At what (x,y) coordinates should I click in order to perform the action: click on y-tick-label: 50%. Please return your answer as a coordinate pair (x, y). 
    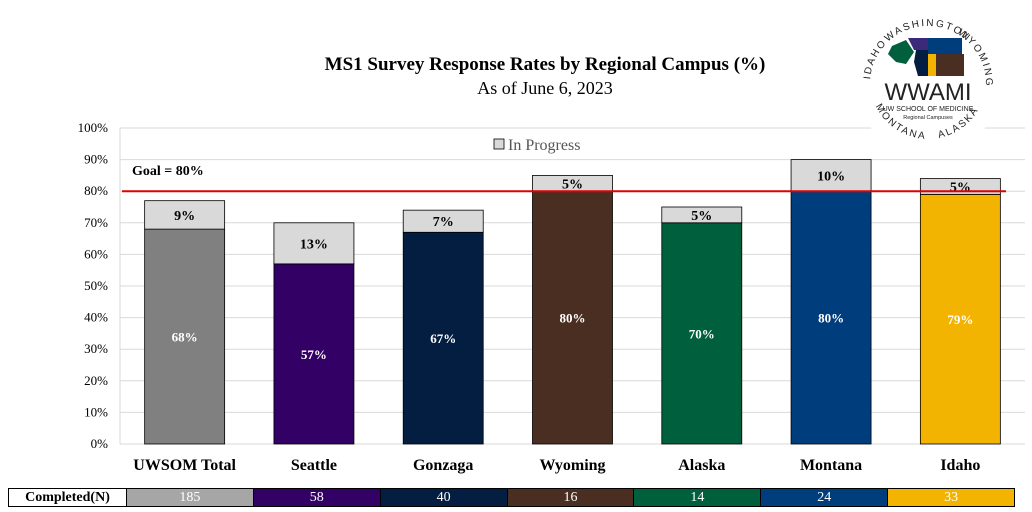
    Looking at the image, I should click on (96, 285).